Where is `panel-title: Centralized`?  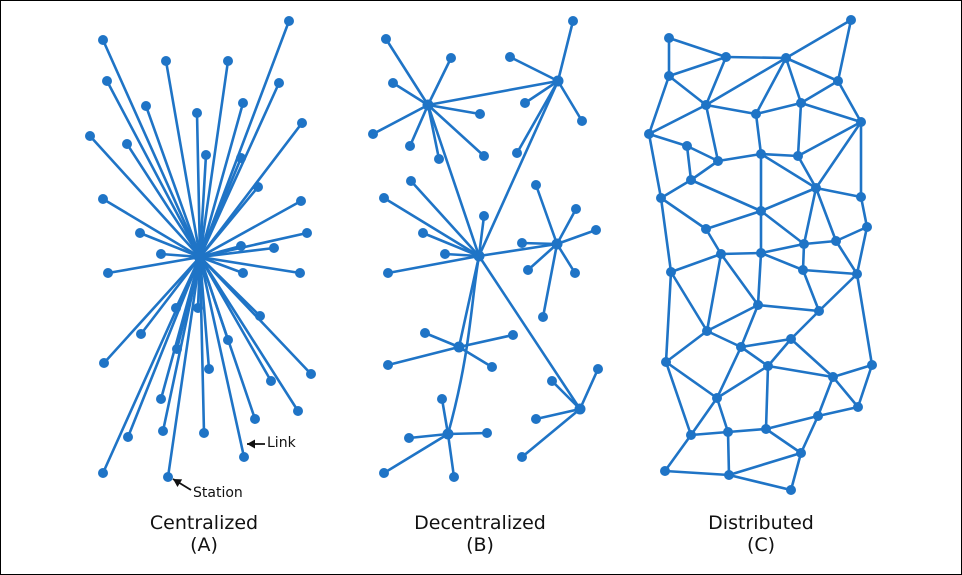 panel-title: Centralized is located at coordinates (204, 523).